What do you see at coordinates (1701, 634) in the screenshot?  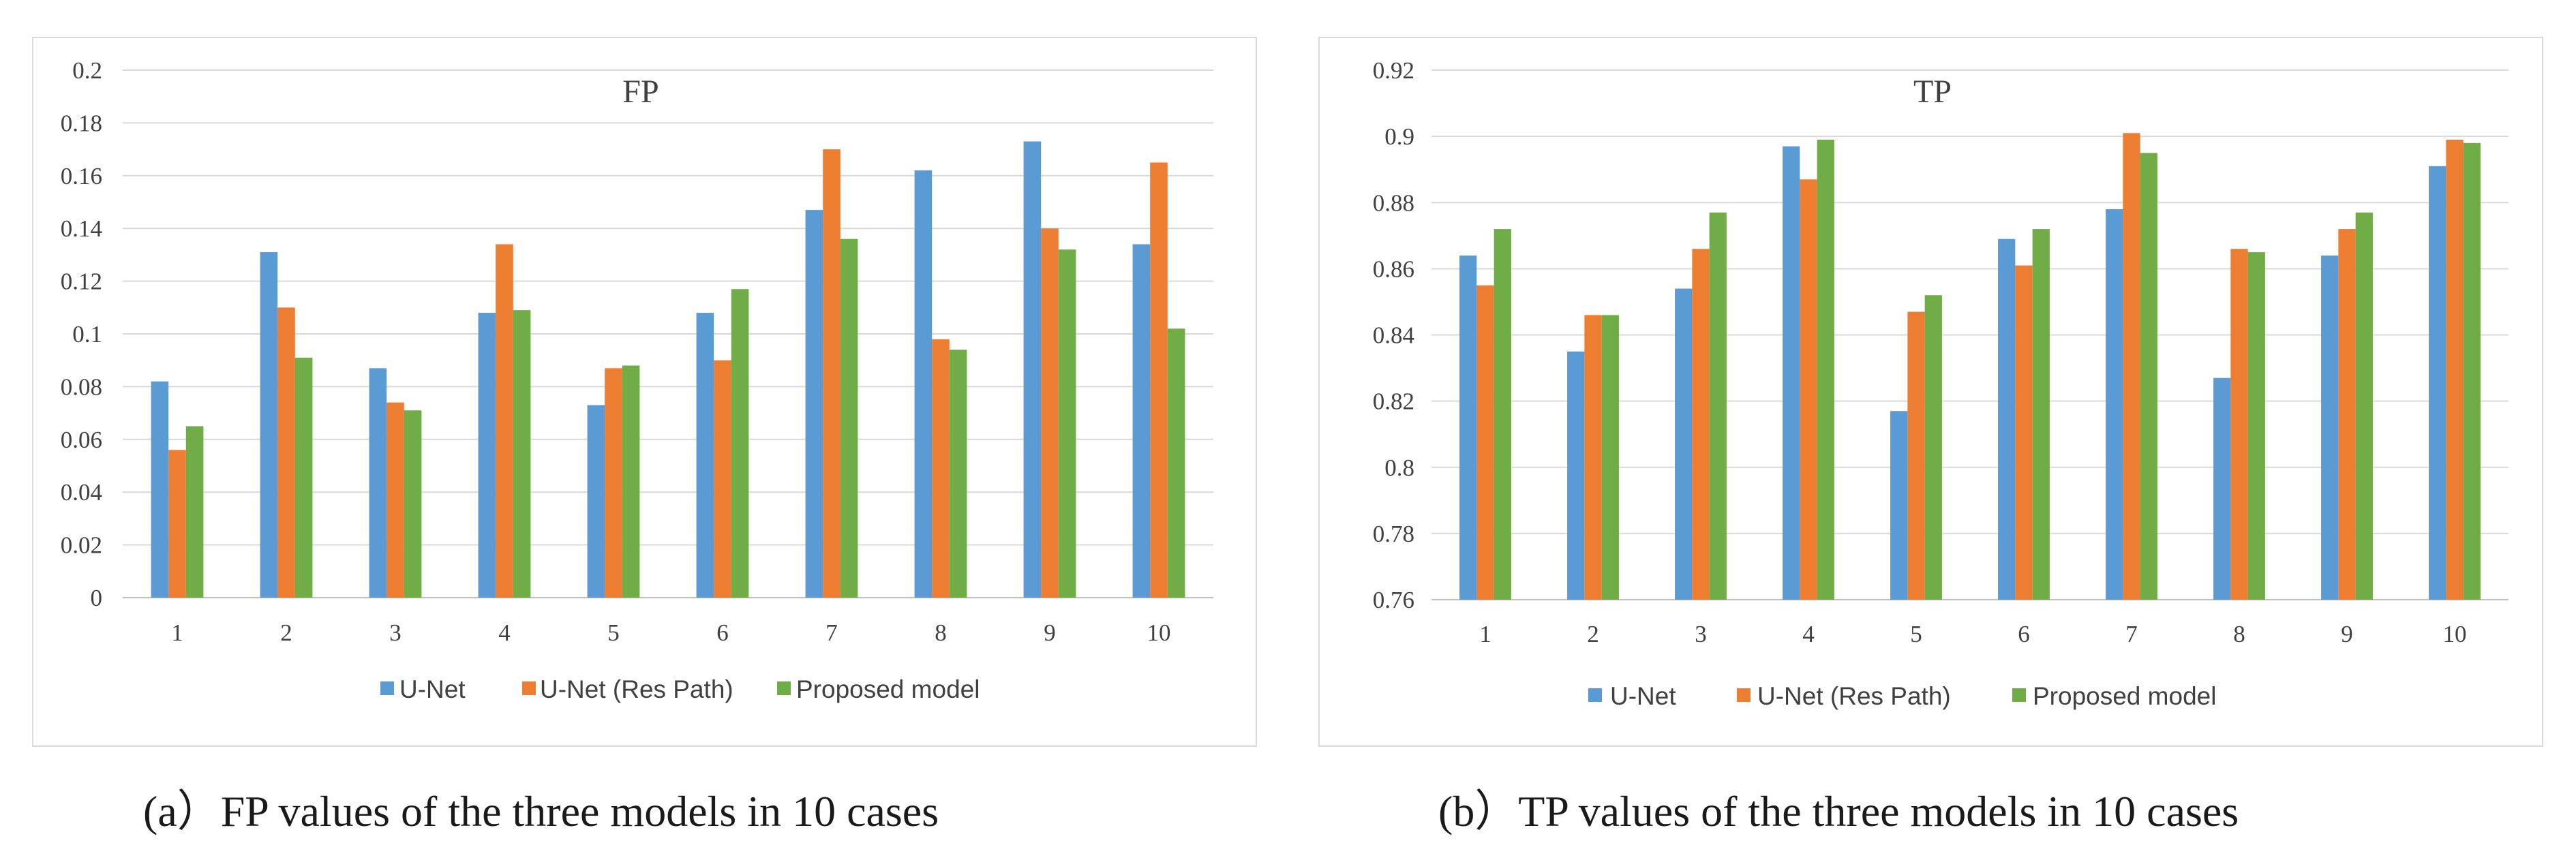 I see `tp-x-tick-label: 3` at bounding box center [1701, 634].